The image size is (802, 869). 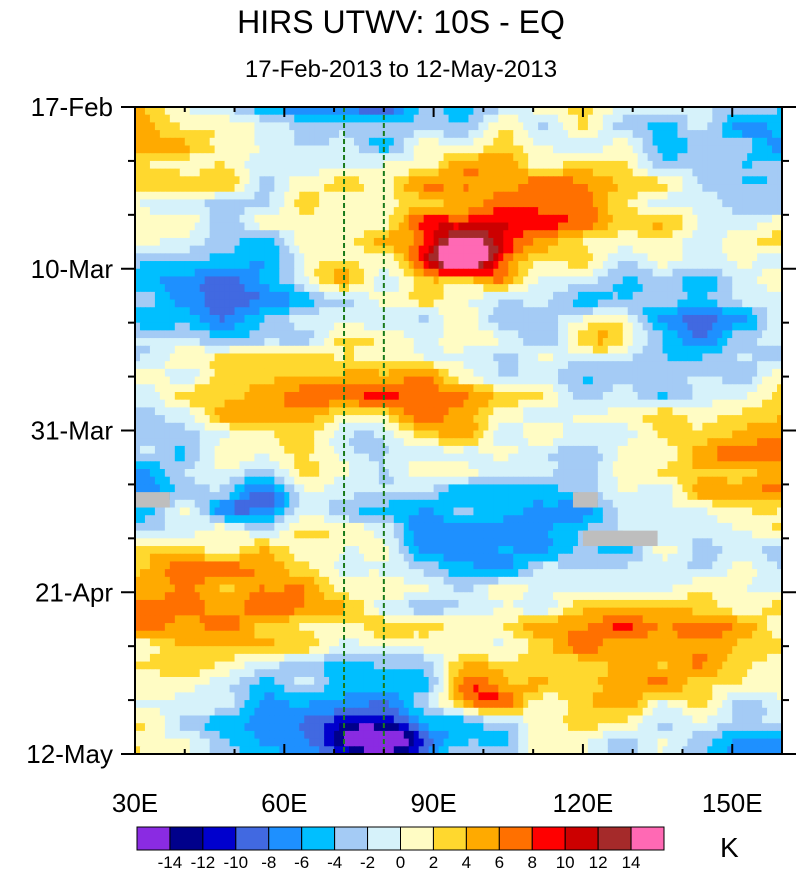 What do you see at coordinates (236, 861) in the screenshot?
I see `colorbar-label: -10` at bounding box center [236, 861].